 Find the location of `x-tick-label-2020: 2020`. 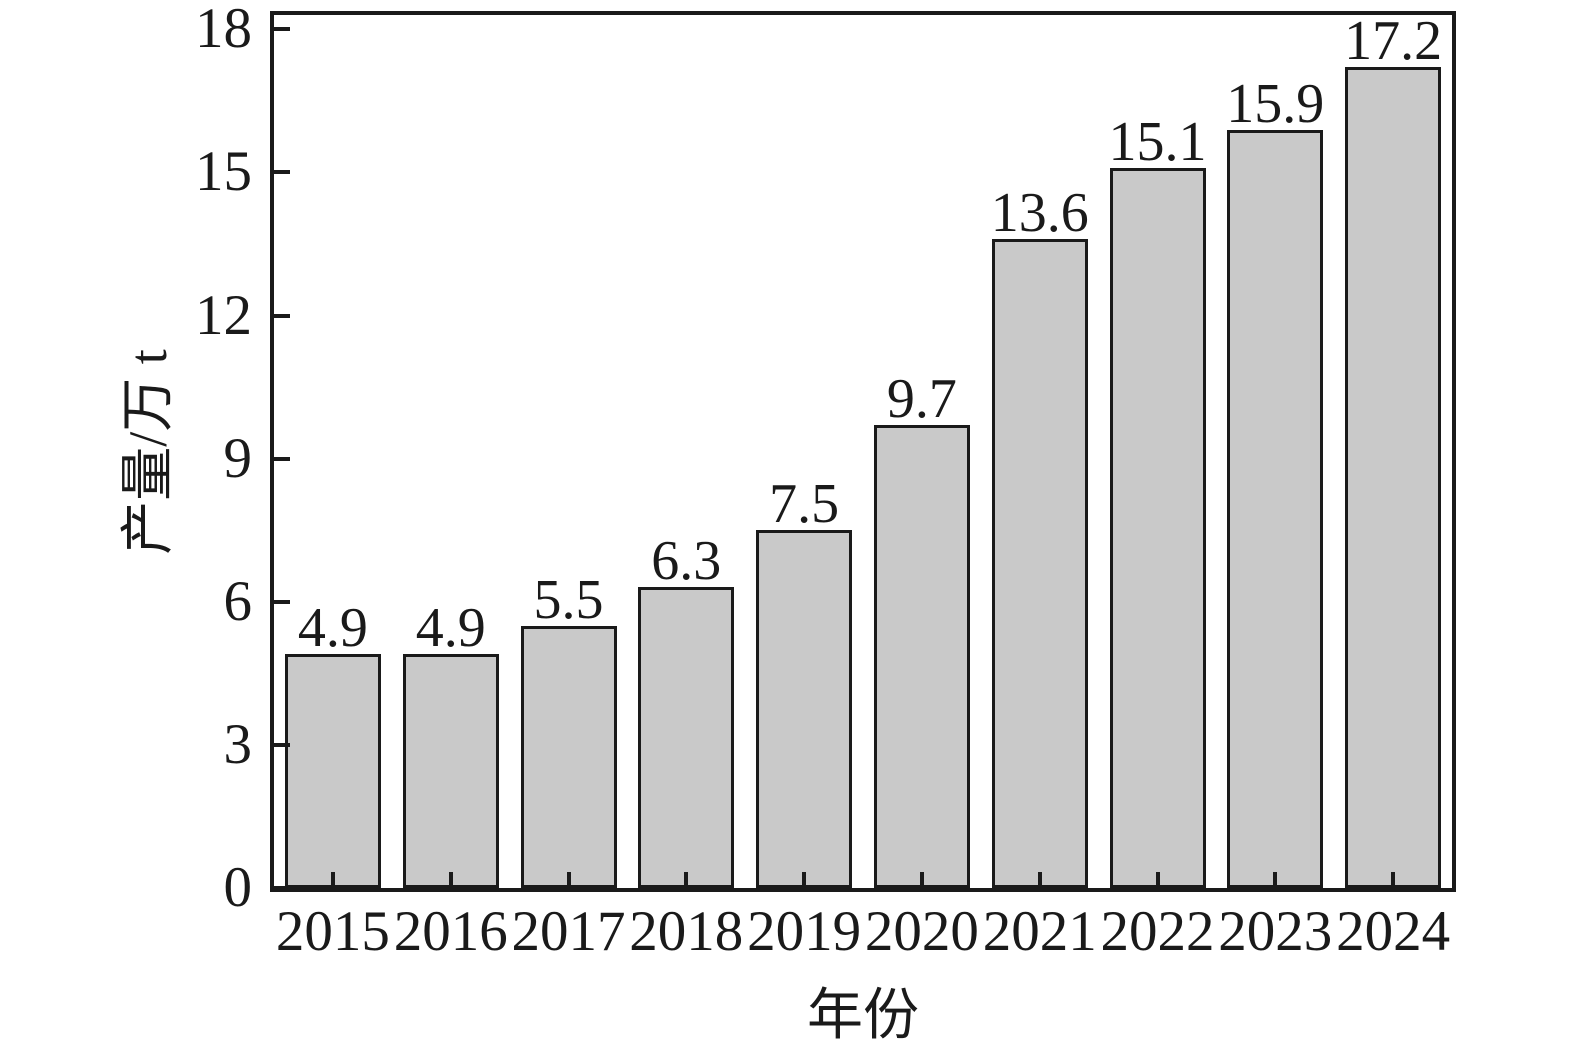

x-tick-label-2020: 2020 is located at coordinates (921, 931).